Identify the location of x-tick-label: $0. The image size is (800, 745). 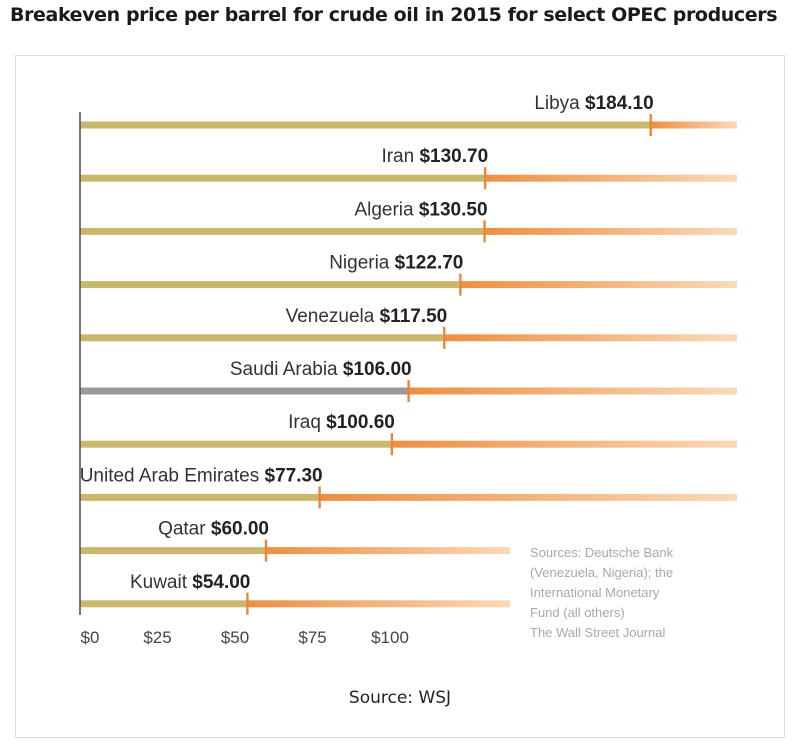
(90, 637).